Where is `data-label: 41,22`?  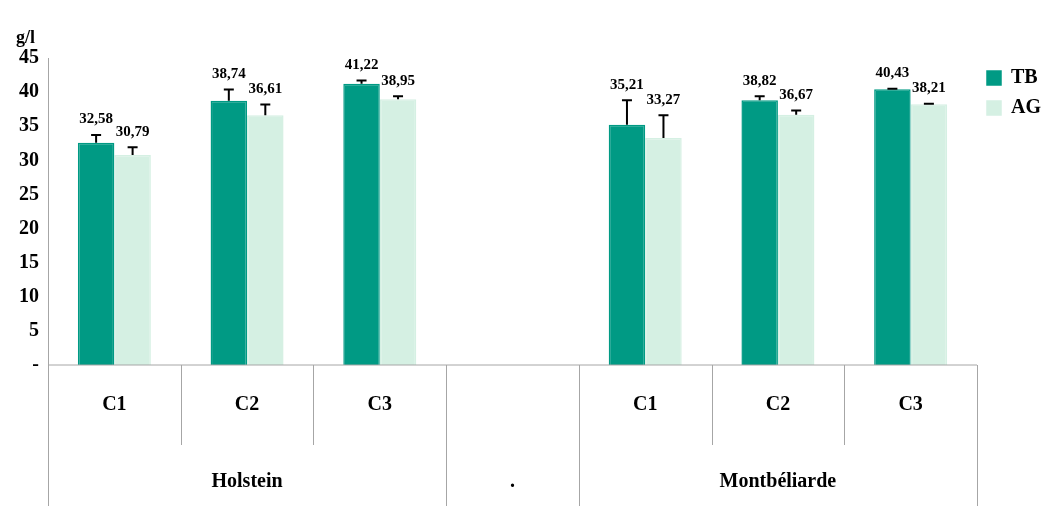
data-label: 41,22 is located at coordinates (361, 63).